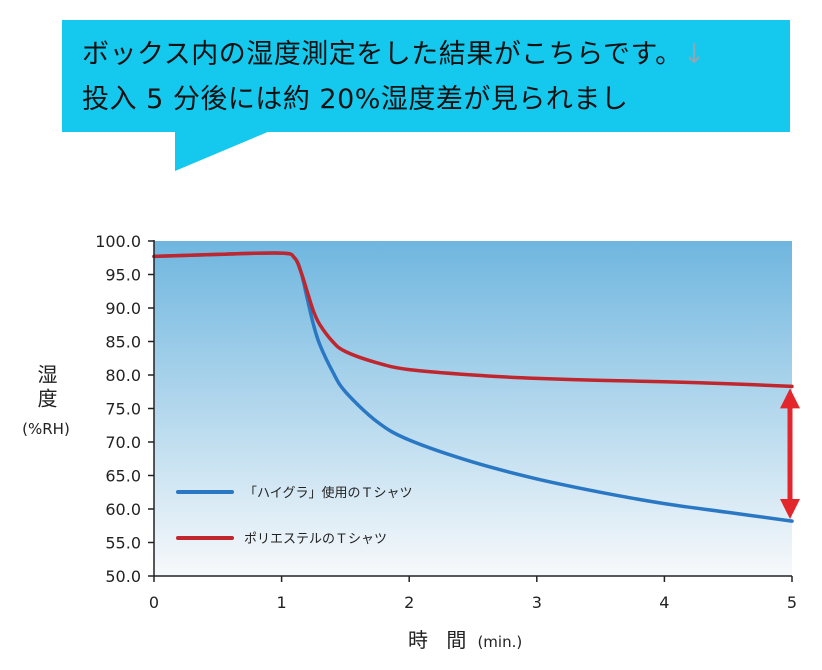  Describe the element at coordinates (123, 476) in the screenshot. I see `y-tick-label: 65.0` at that location.